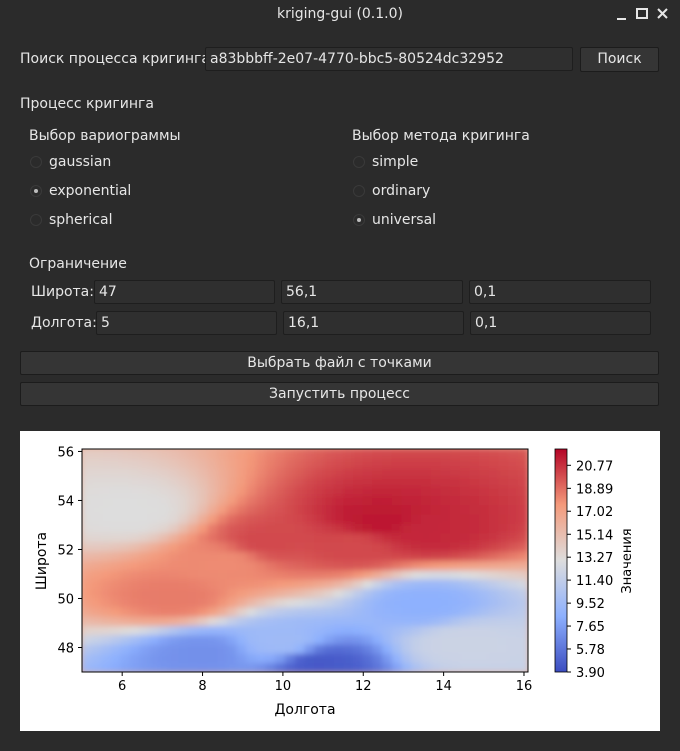 The image size is (680, 751). Describe the element at coordinates (339, 363) in the screenshot. I see `choose-file-button: Выбрать файл с точками` at that location.